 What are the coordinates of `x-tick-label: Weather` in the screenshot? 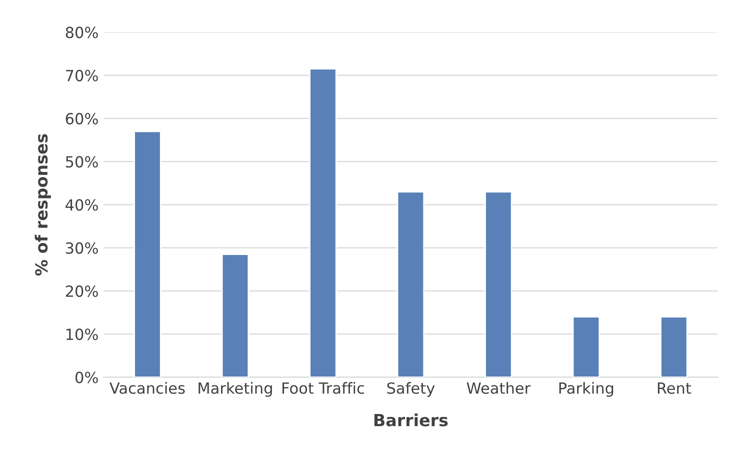 It's located at (498, 388).